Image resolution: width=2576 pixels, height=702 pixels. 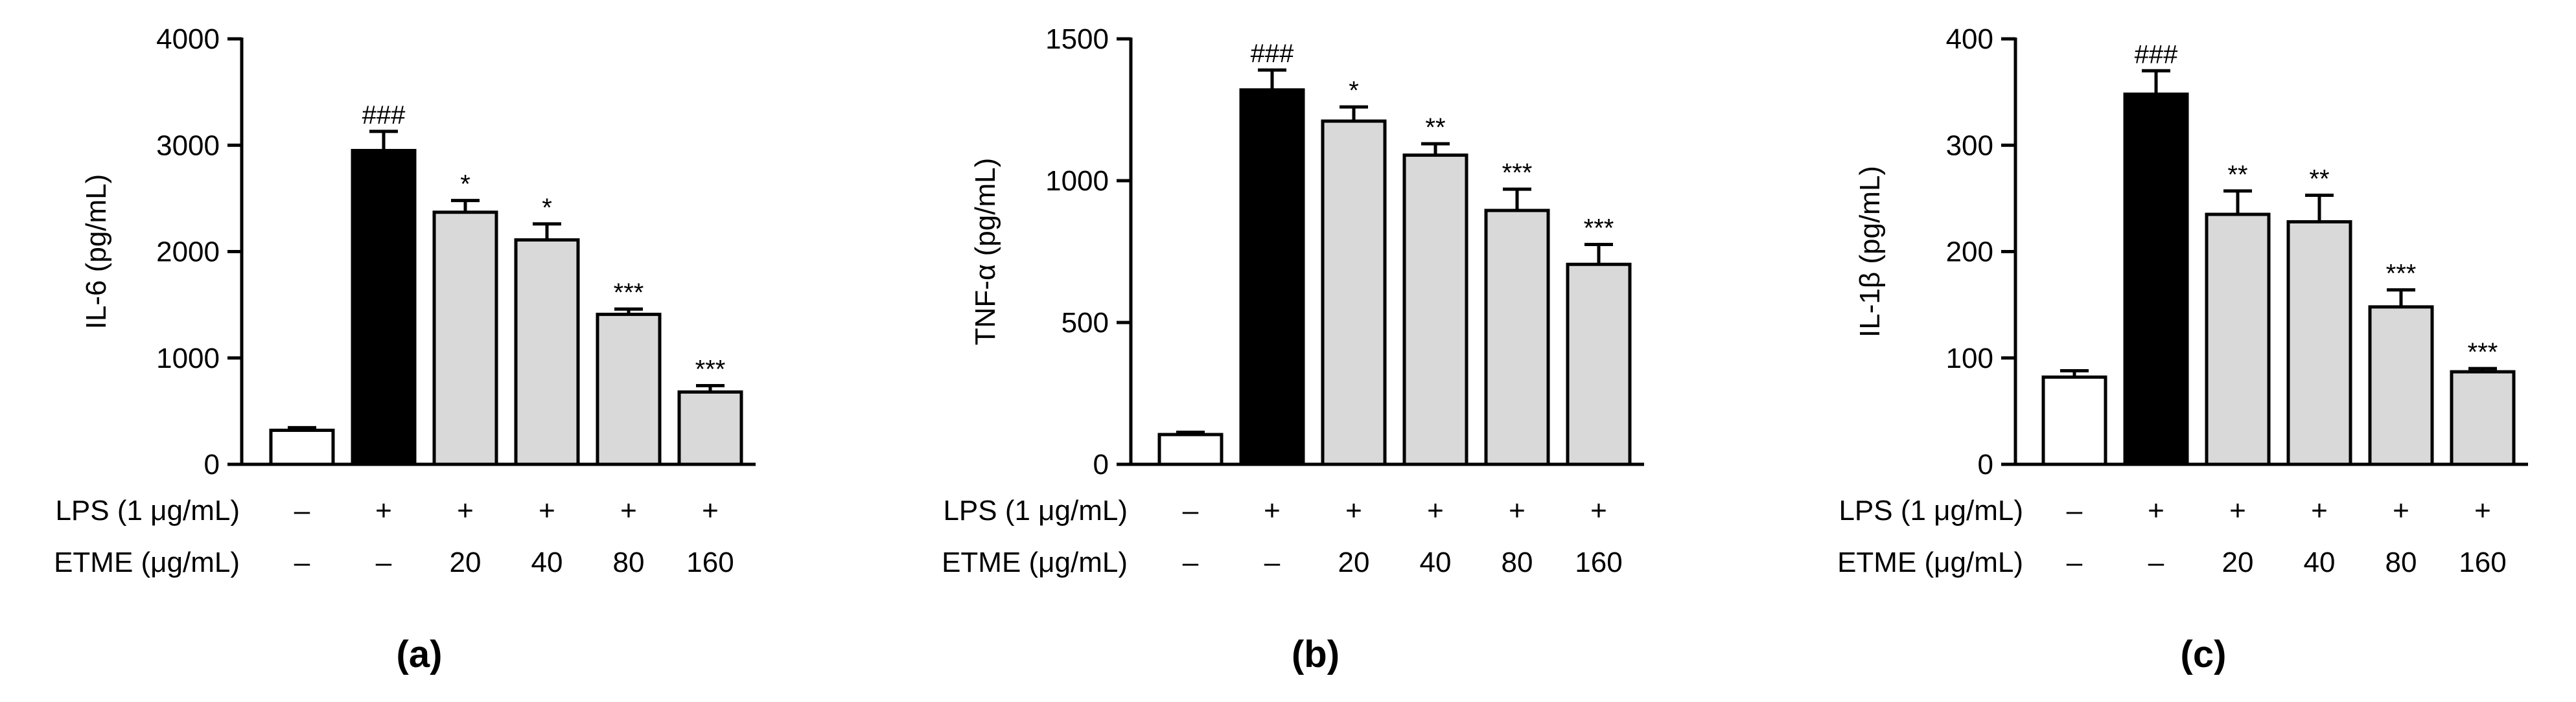 What do you see at coordinates (1077, 39) in the screenshot?
I see `y-tick-label: 1500` at bounding box center [1077, 39].